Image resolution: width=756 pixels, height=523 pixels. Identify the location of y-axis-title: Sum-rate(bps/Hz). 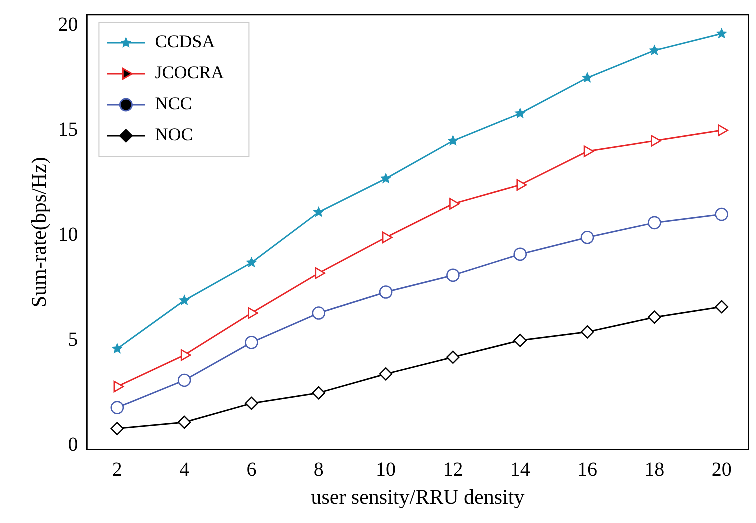
(39, 232).